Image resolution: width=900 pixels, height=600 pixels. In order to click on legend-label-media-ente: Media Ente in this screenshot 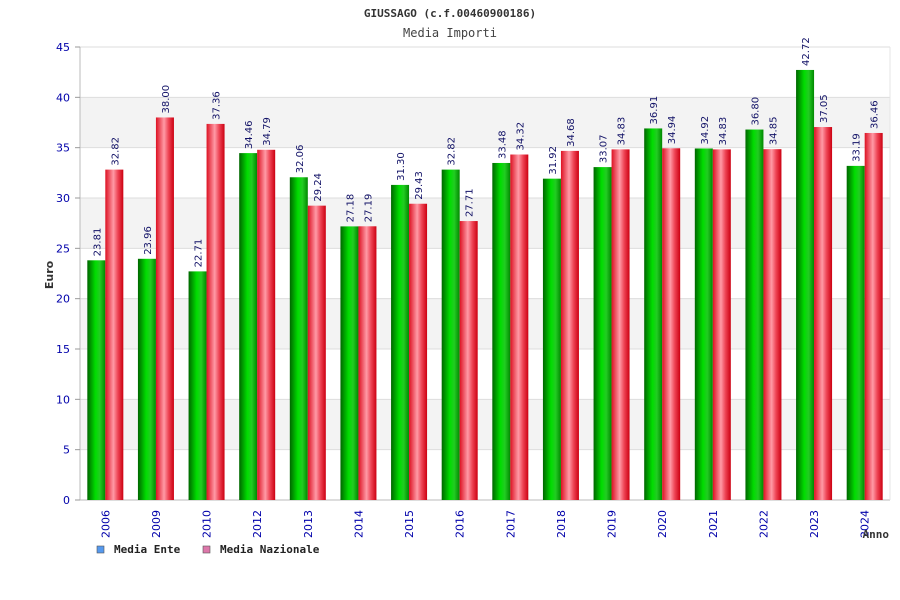, I will do `click(147, 549)`.